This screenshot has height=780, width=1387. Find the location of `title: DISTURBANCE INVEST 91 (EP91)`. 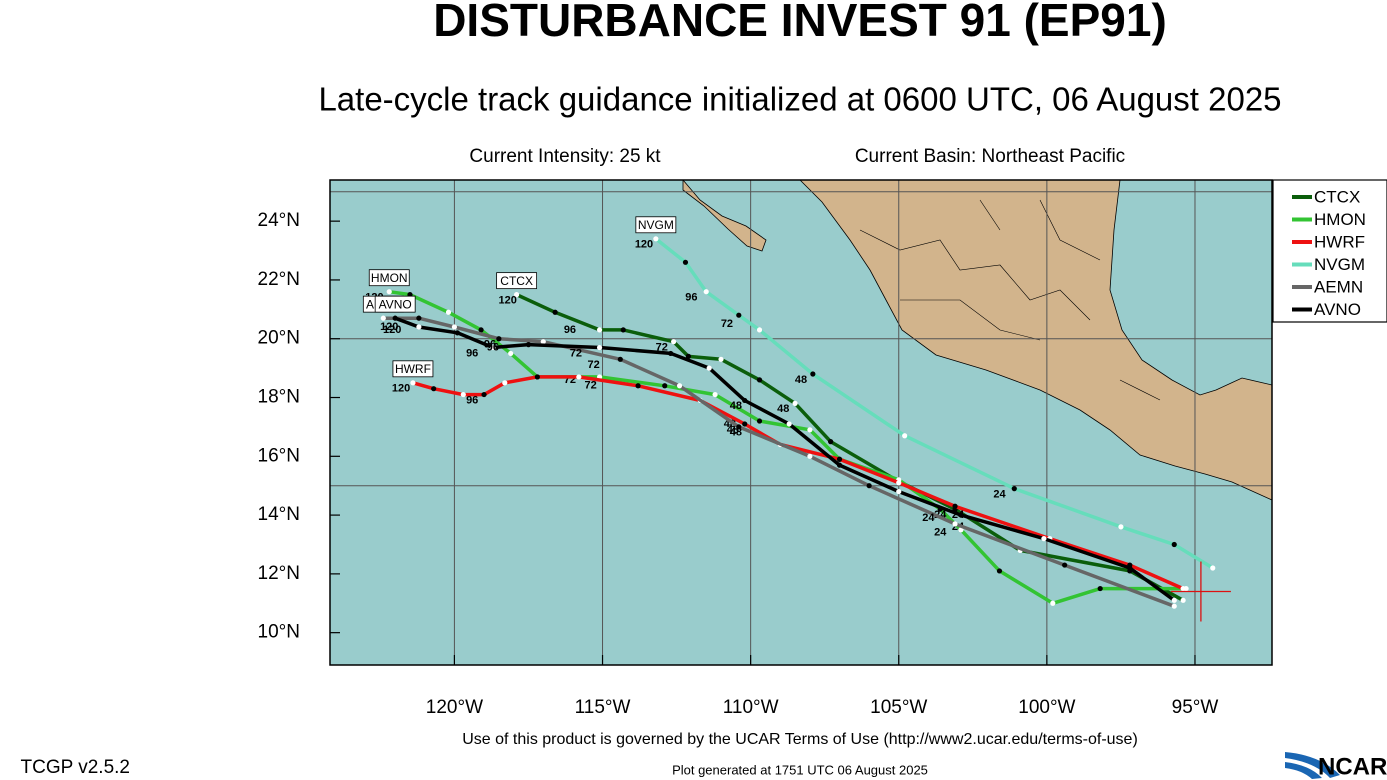

title: DISTURBANCE INVEST 91 (EP91) is located at coordinates (800, 23).